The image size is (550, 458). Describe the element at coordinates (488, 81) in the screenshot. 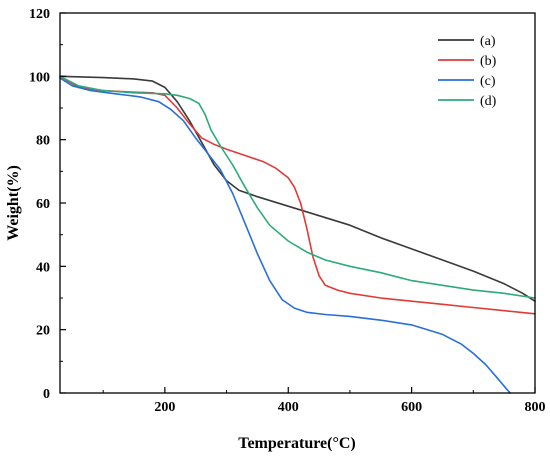

I see `legend-label: (c)` at that location.